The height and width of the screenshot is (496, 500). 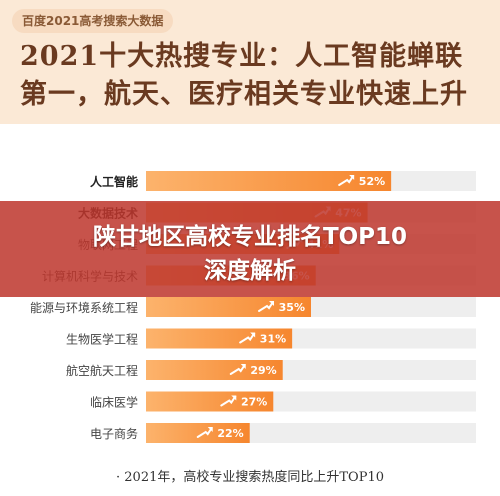 I want to click on value-label: 52%, so click(x=372, y=181).